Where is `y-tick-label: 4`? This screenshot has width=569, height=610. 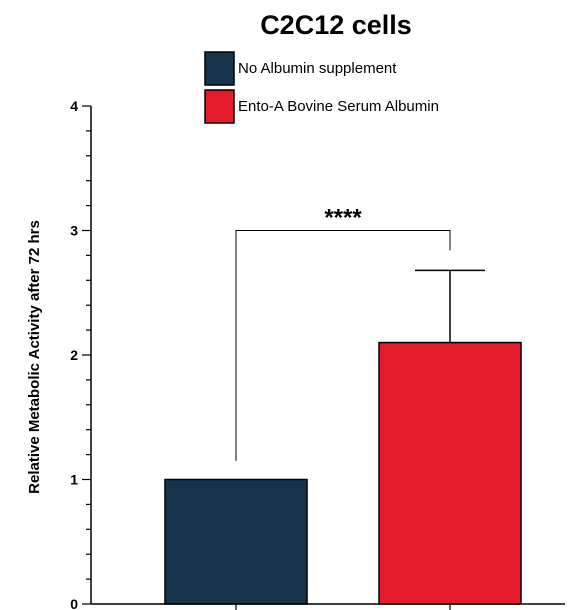 y-tick-label: 4 is located at coordinates (74, 106).